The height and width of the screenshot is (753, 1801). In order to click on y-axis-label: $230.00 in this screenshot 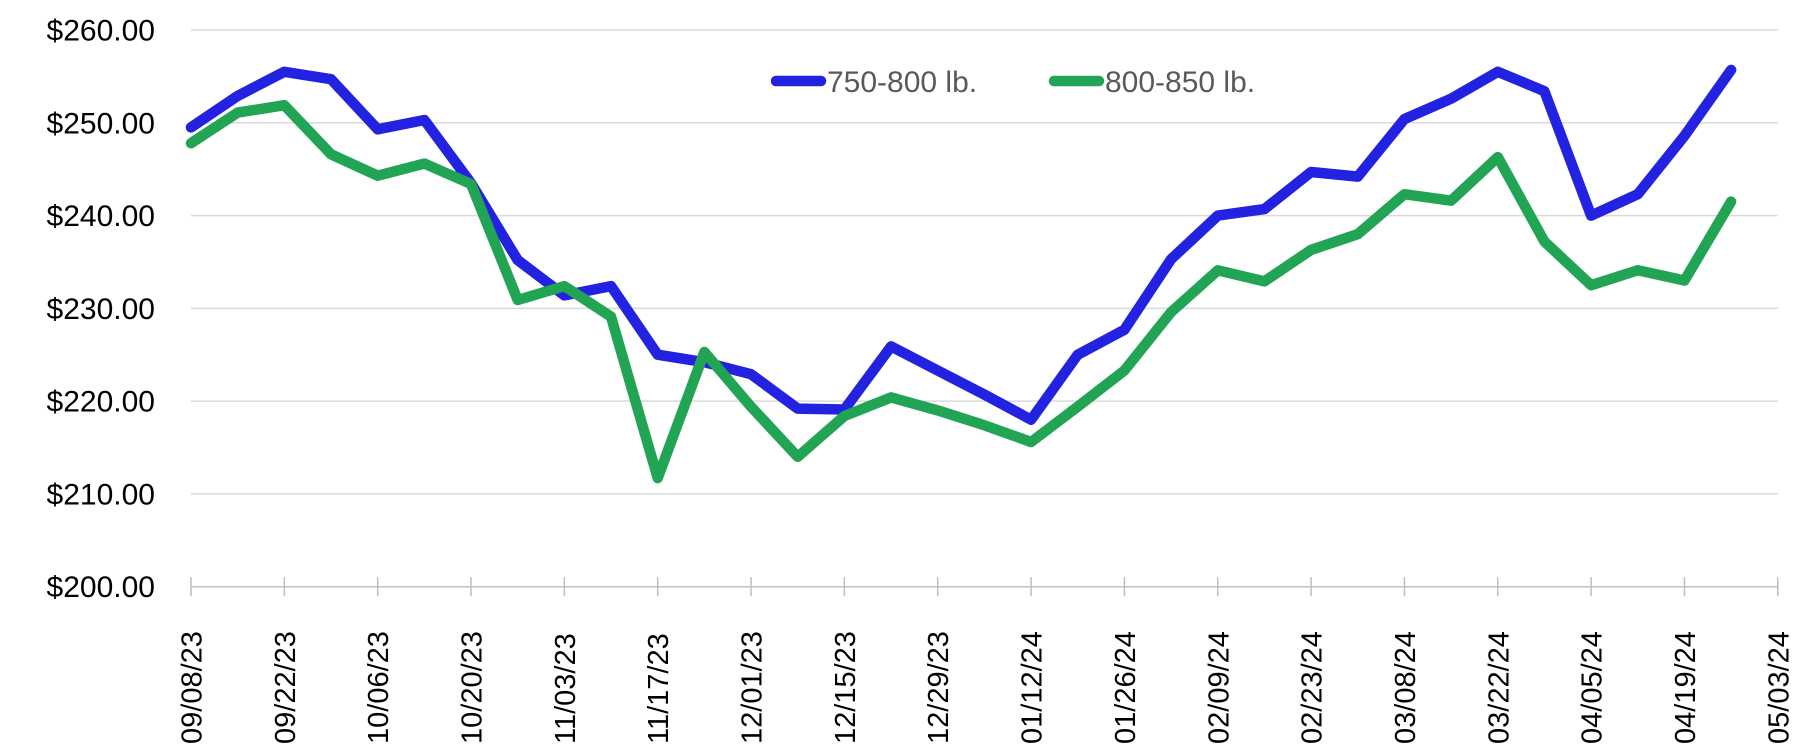, I will do `click(101, 309)`.